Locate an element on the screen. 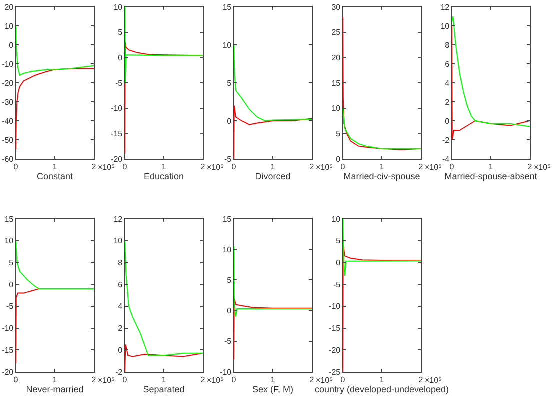  y-tick-label: -40 is located at coordinates (8, 121).